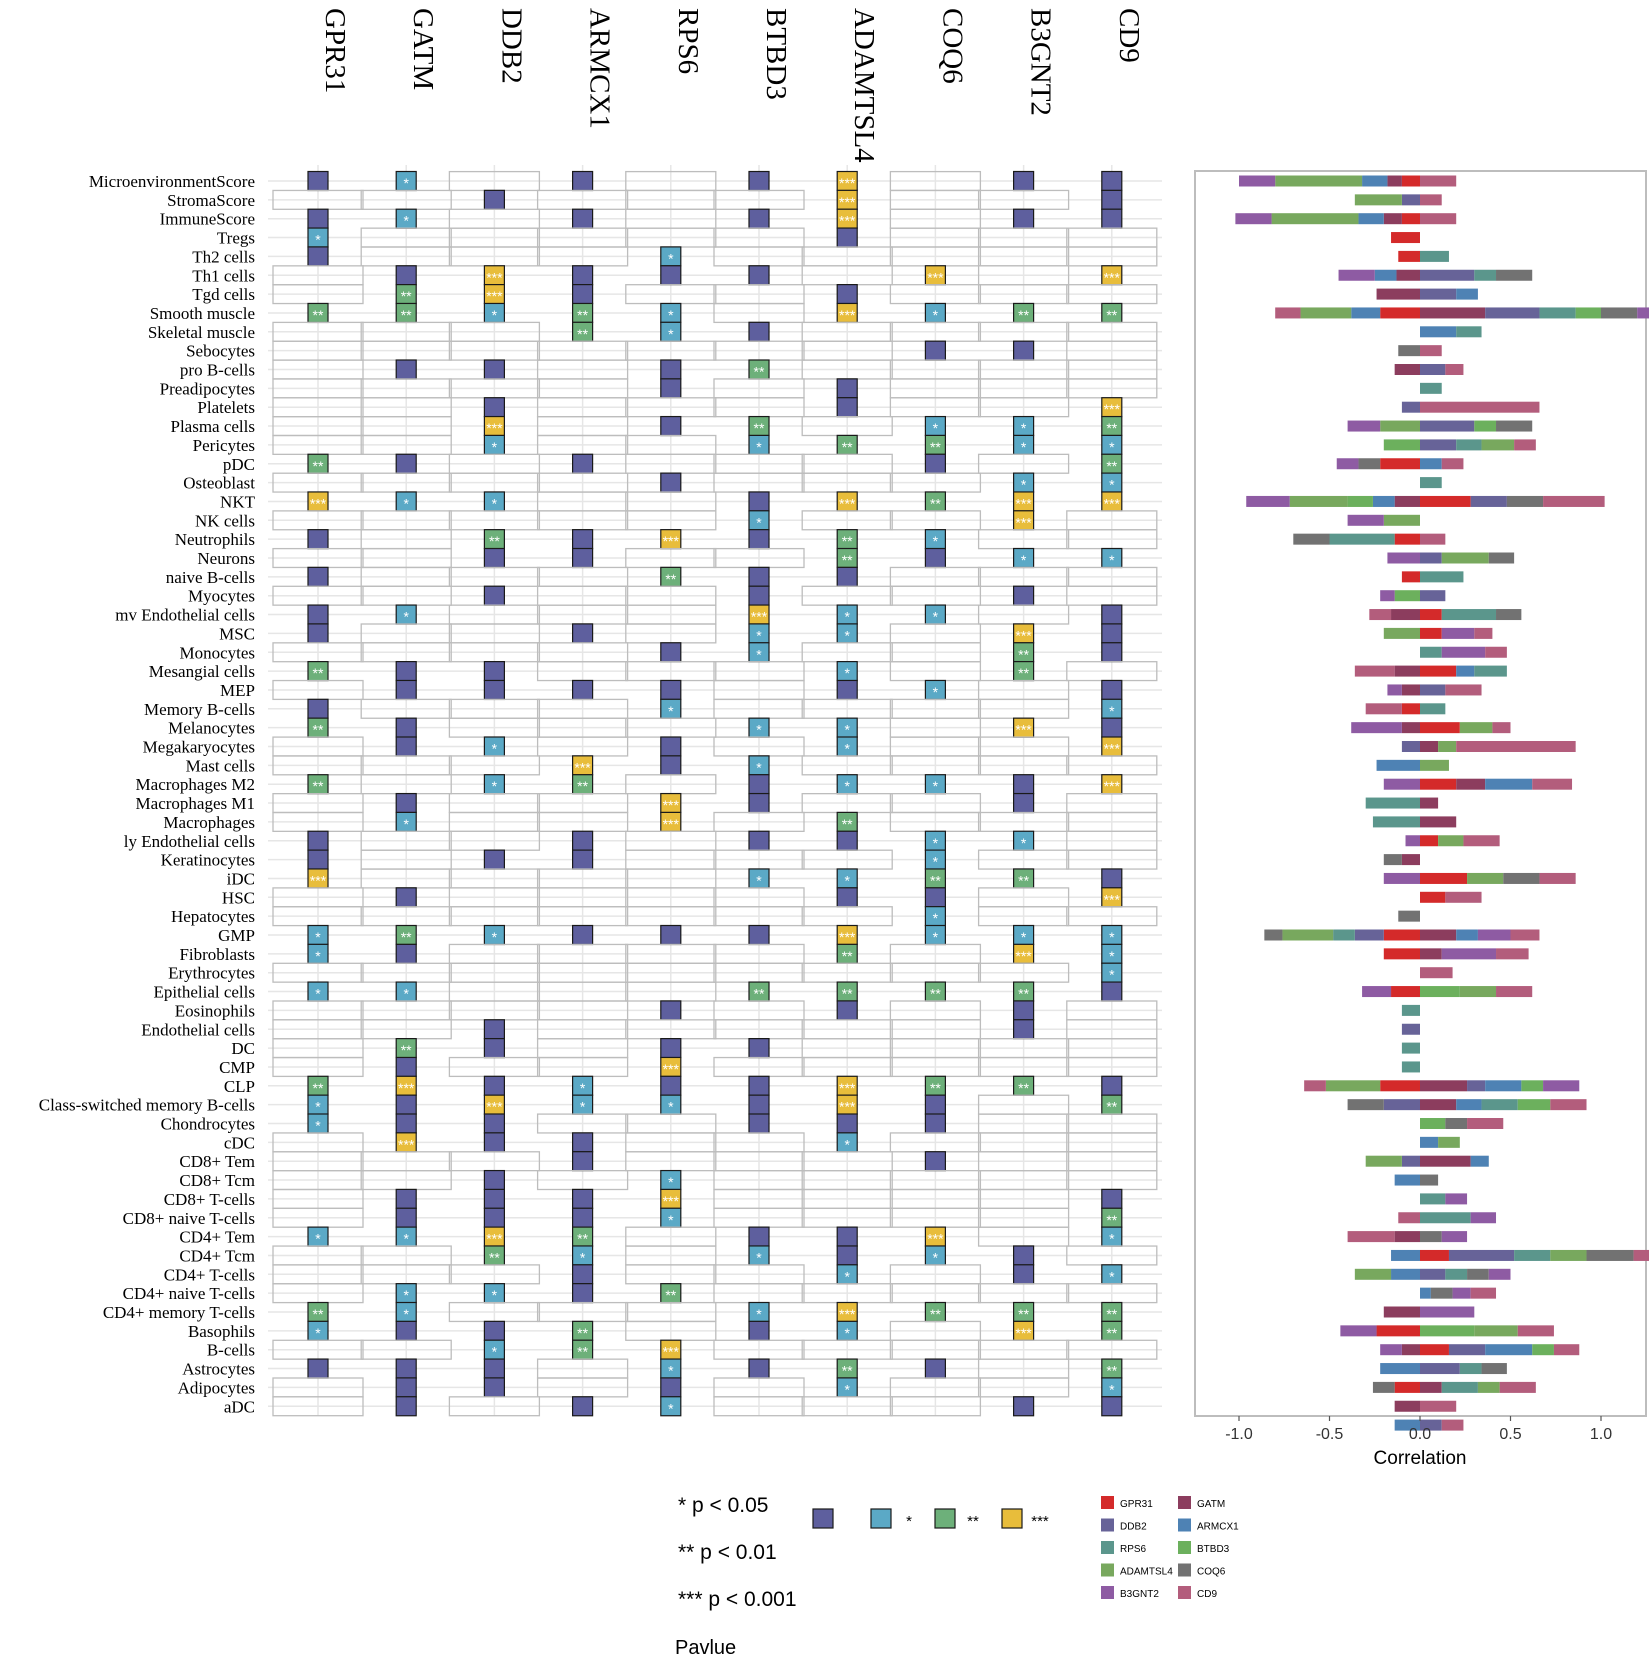  I want to click on row-label: Memory B-cells, so click(199, 709).